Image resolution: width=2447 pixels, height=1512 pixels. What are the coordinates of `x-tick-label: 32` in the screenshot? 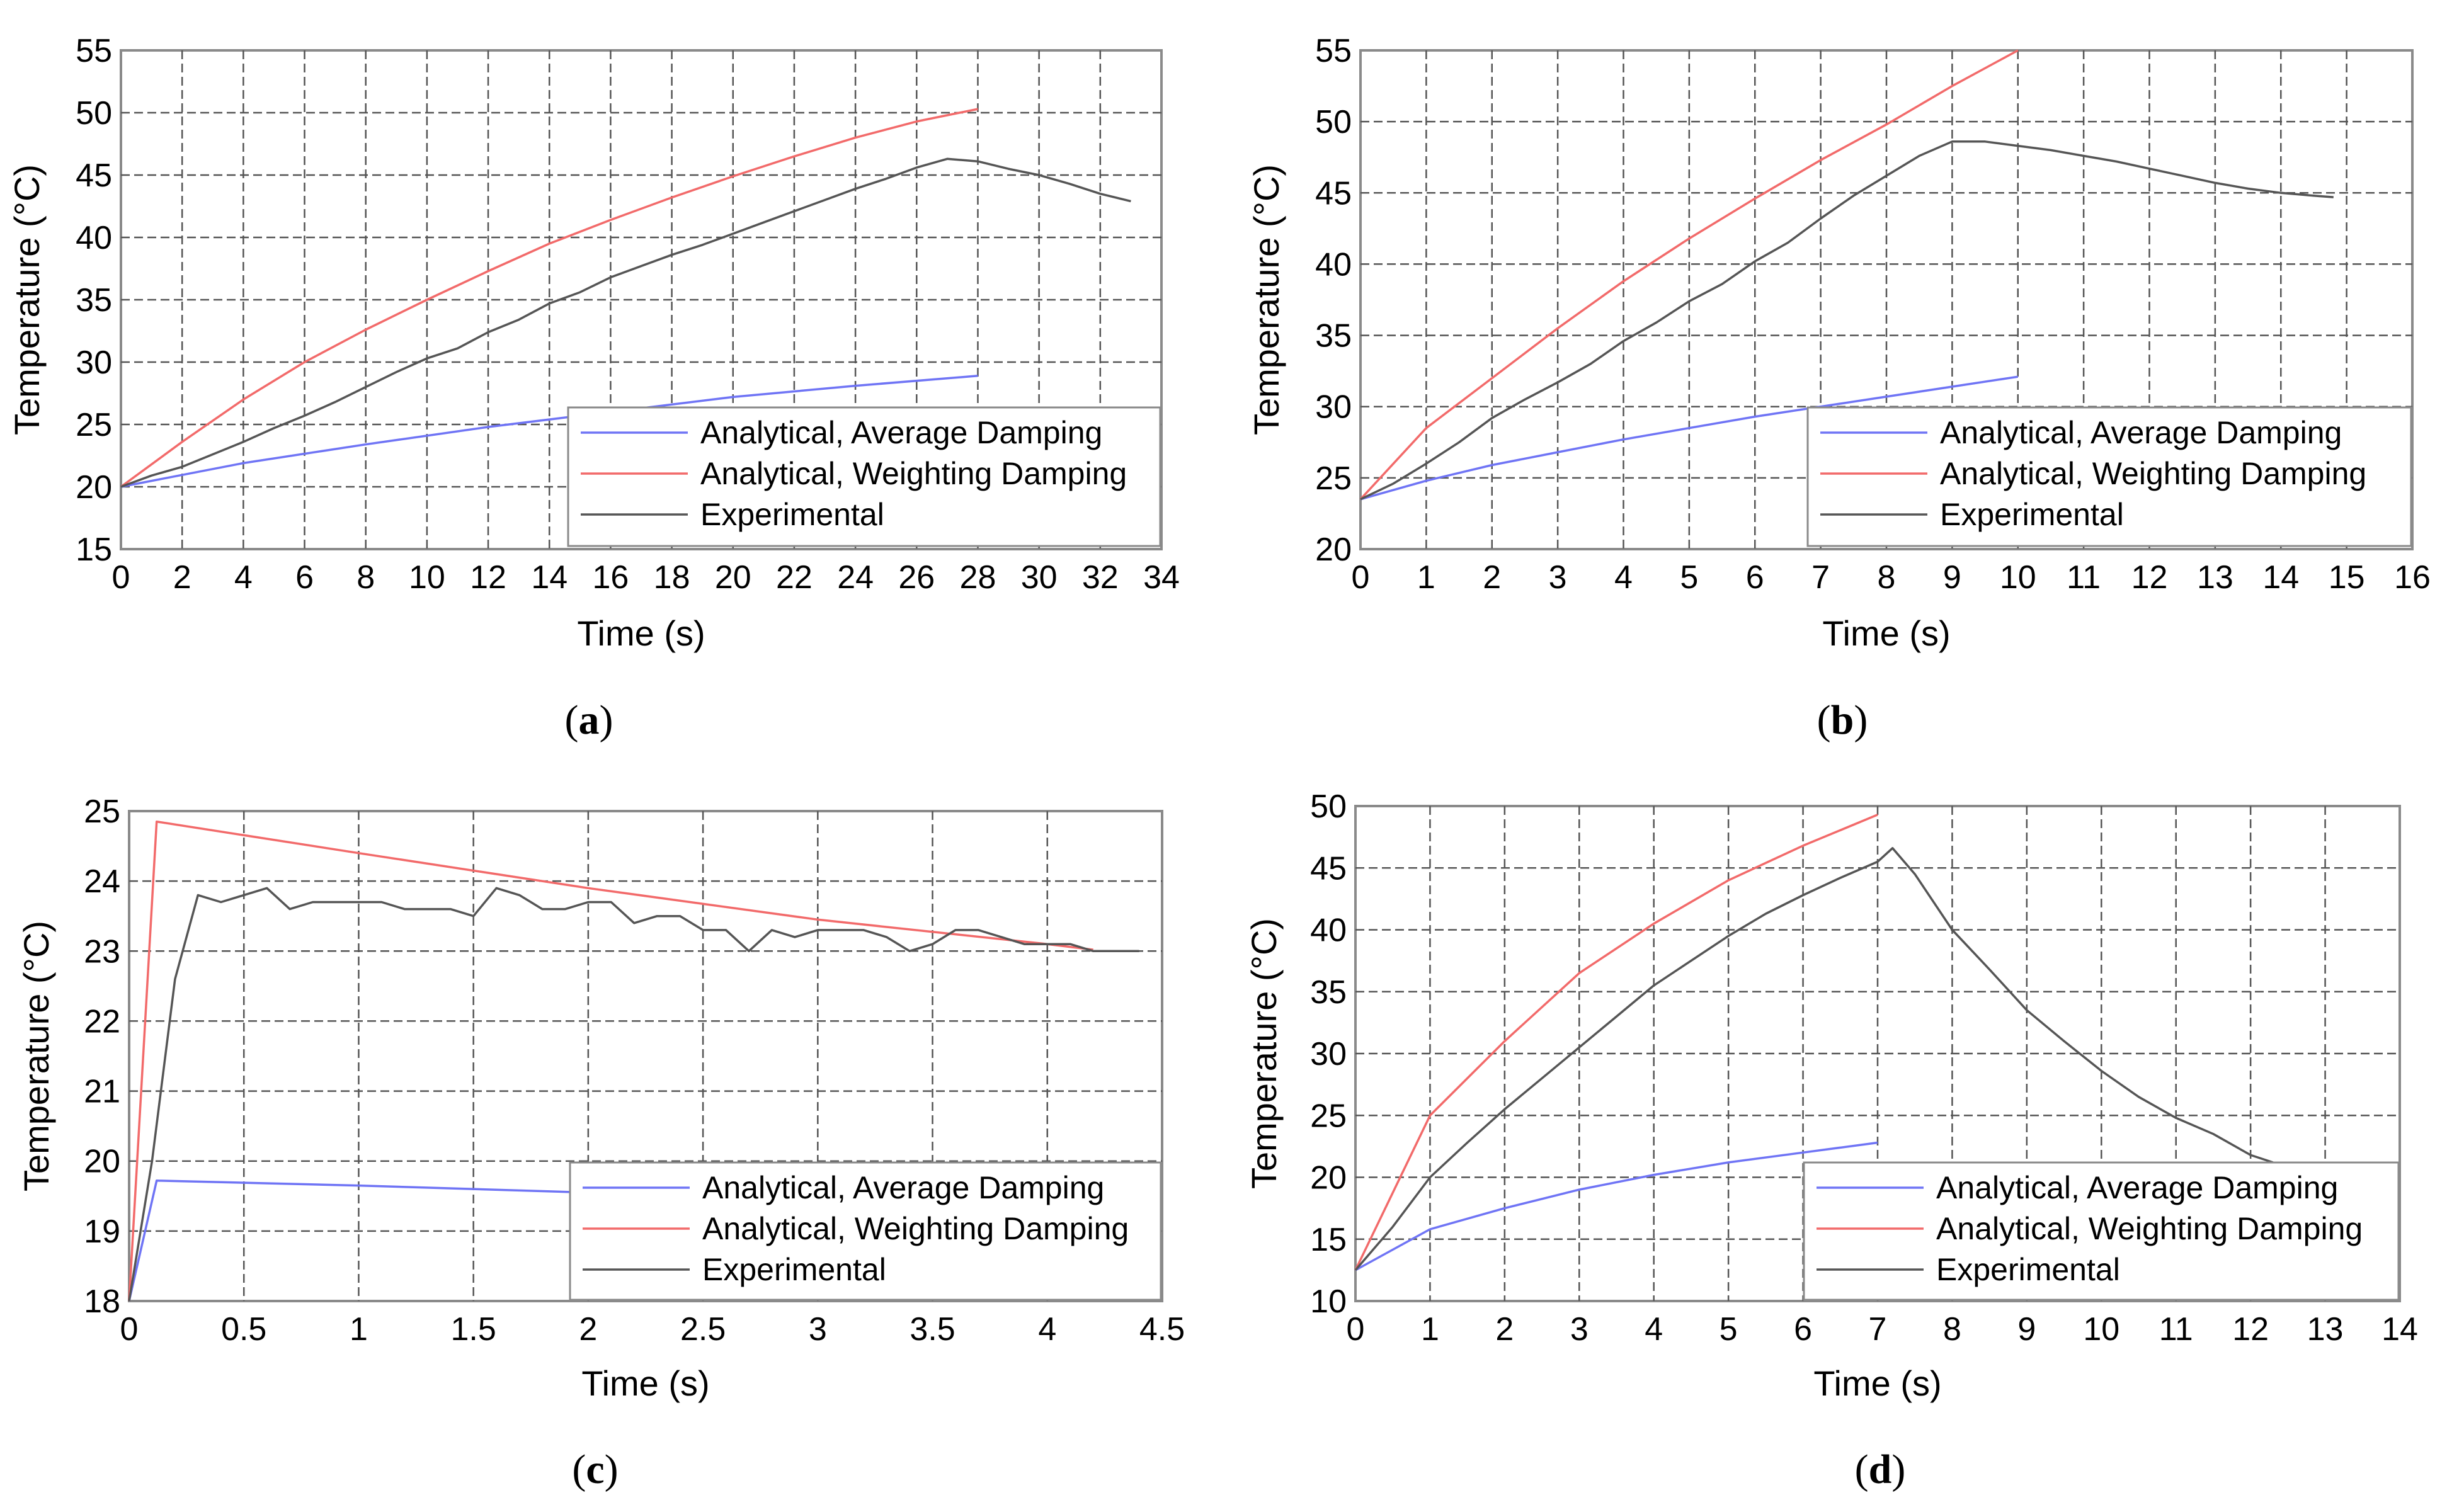 It's located at (1101, 578).